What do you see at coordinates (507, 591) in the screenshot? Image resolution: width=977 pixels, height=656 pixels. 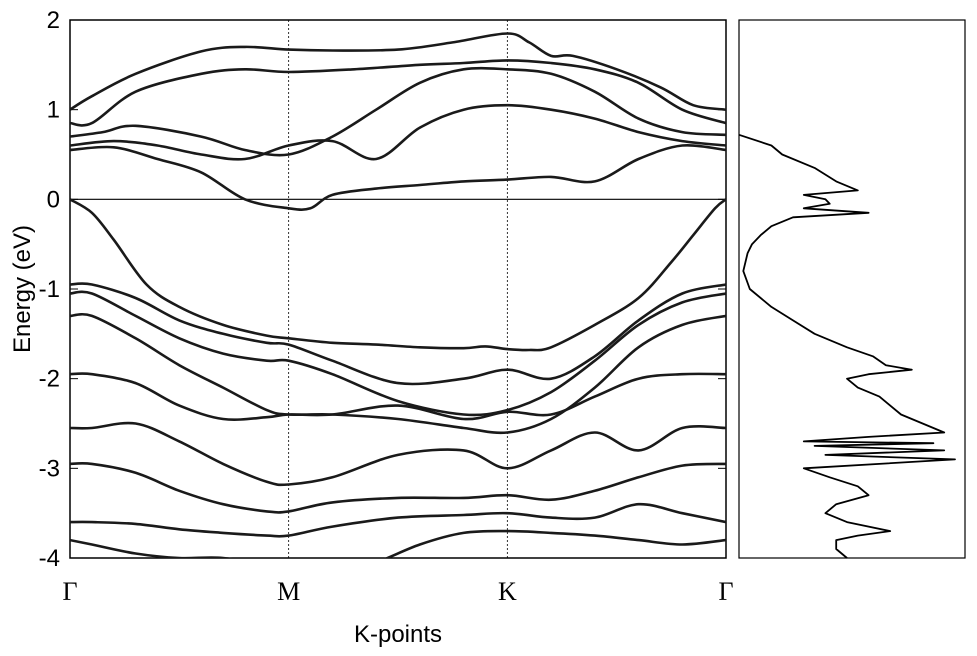 I see `kpoint-label: K` at bounding box center [507, 591].